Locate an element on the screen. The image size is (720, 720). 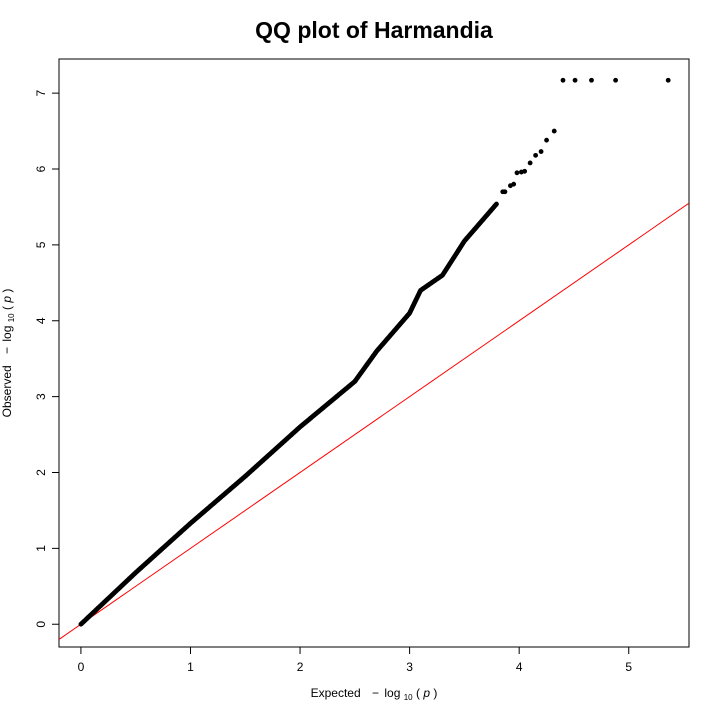
x-tick-label: 2 is located at coordinates (300, 667).